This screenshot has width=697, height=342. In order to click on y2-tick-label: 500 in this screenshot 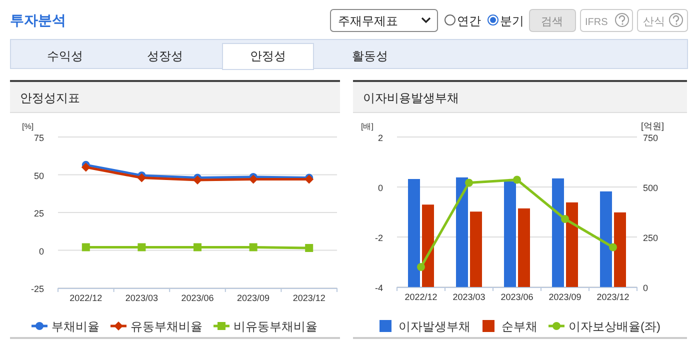, I will do `click(650, 188)`.